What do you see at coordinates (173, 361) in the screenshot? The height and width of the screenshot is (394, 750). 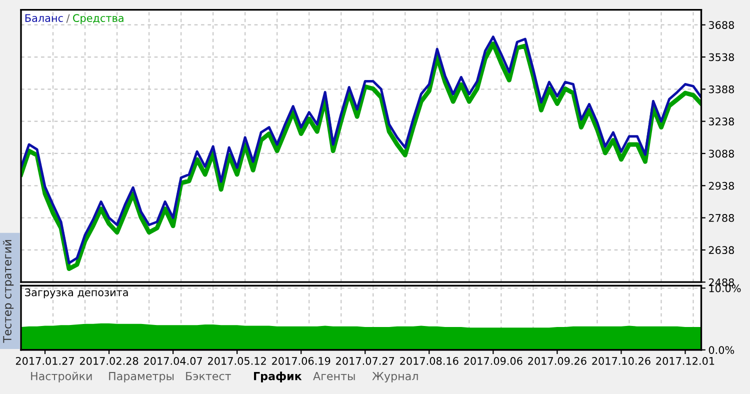 I see `x-tick-label: 2017.04.07` at bounding box center [173, 361].